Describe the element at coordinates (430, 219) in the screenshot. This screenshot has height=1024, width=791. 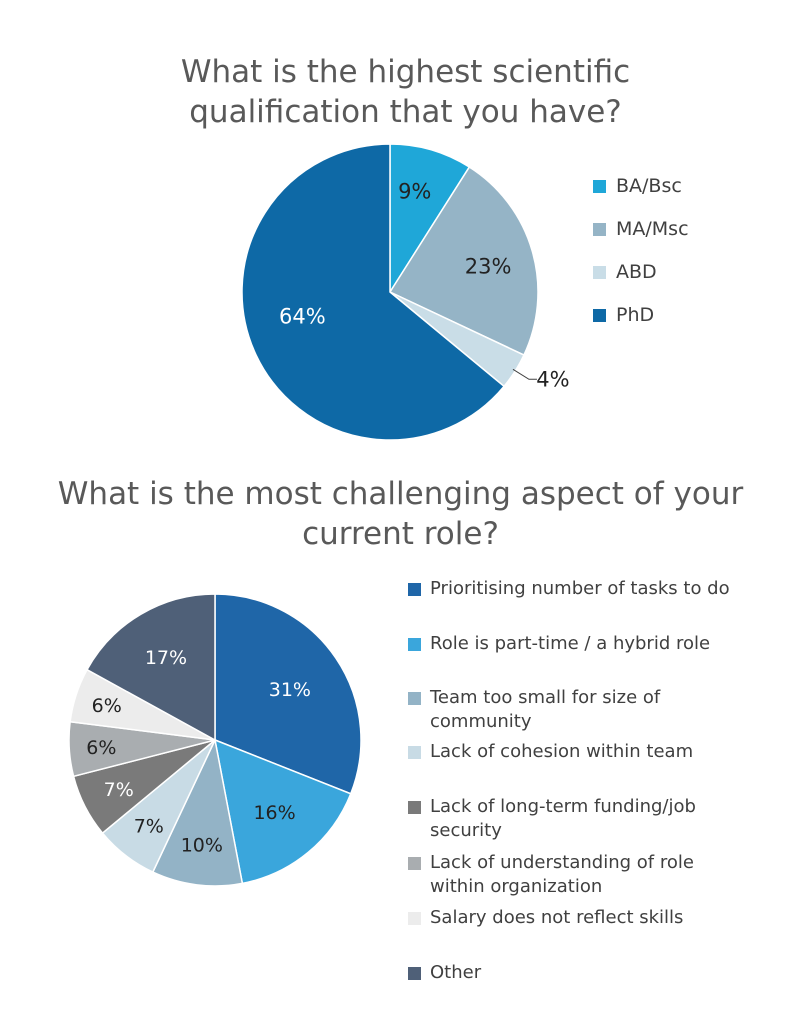
I see `pie-slice-ba-bsc` at that location.